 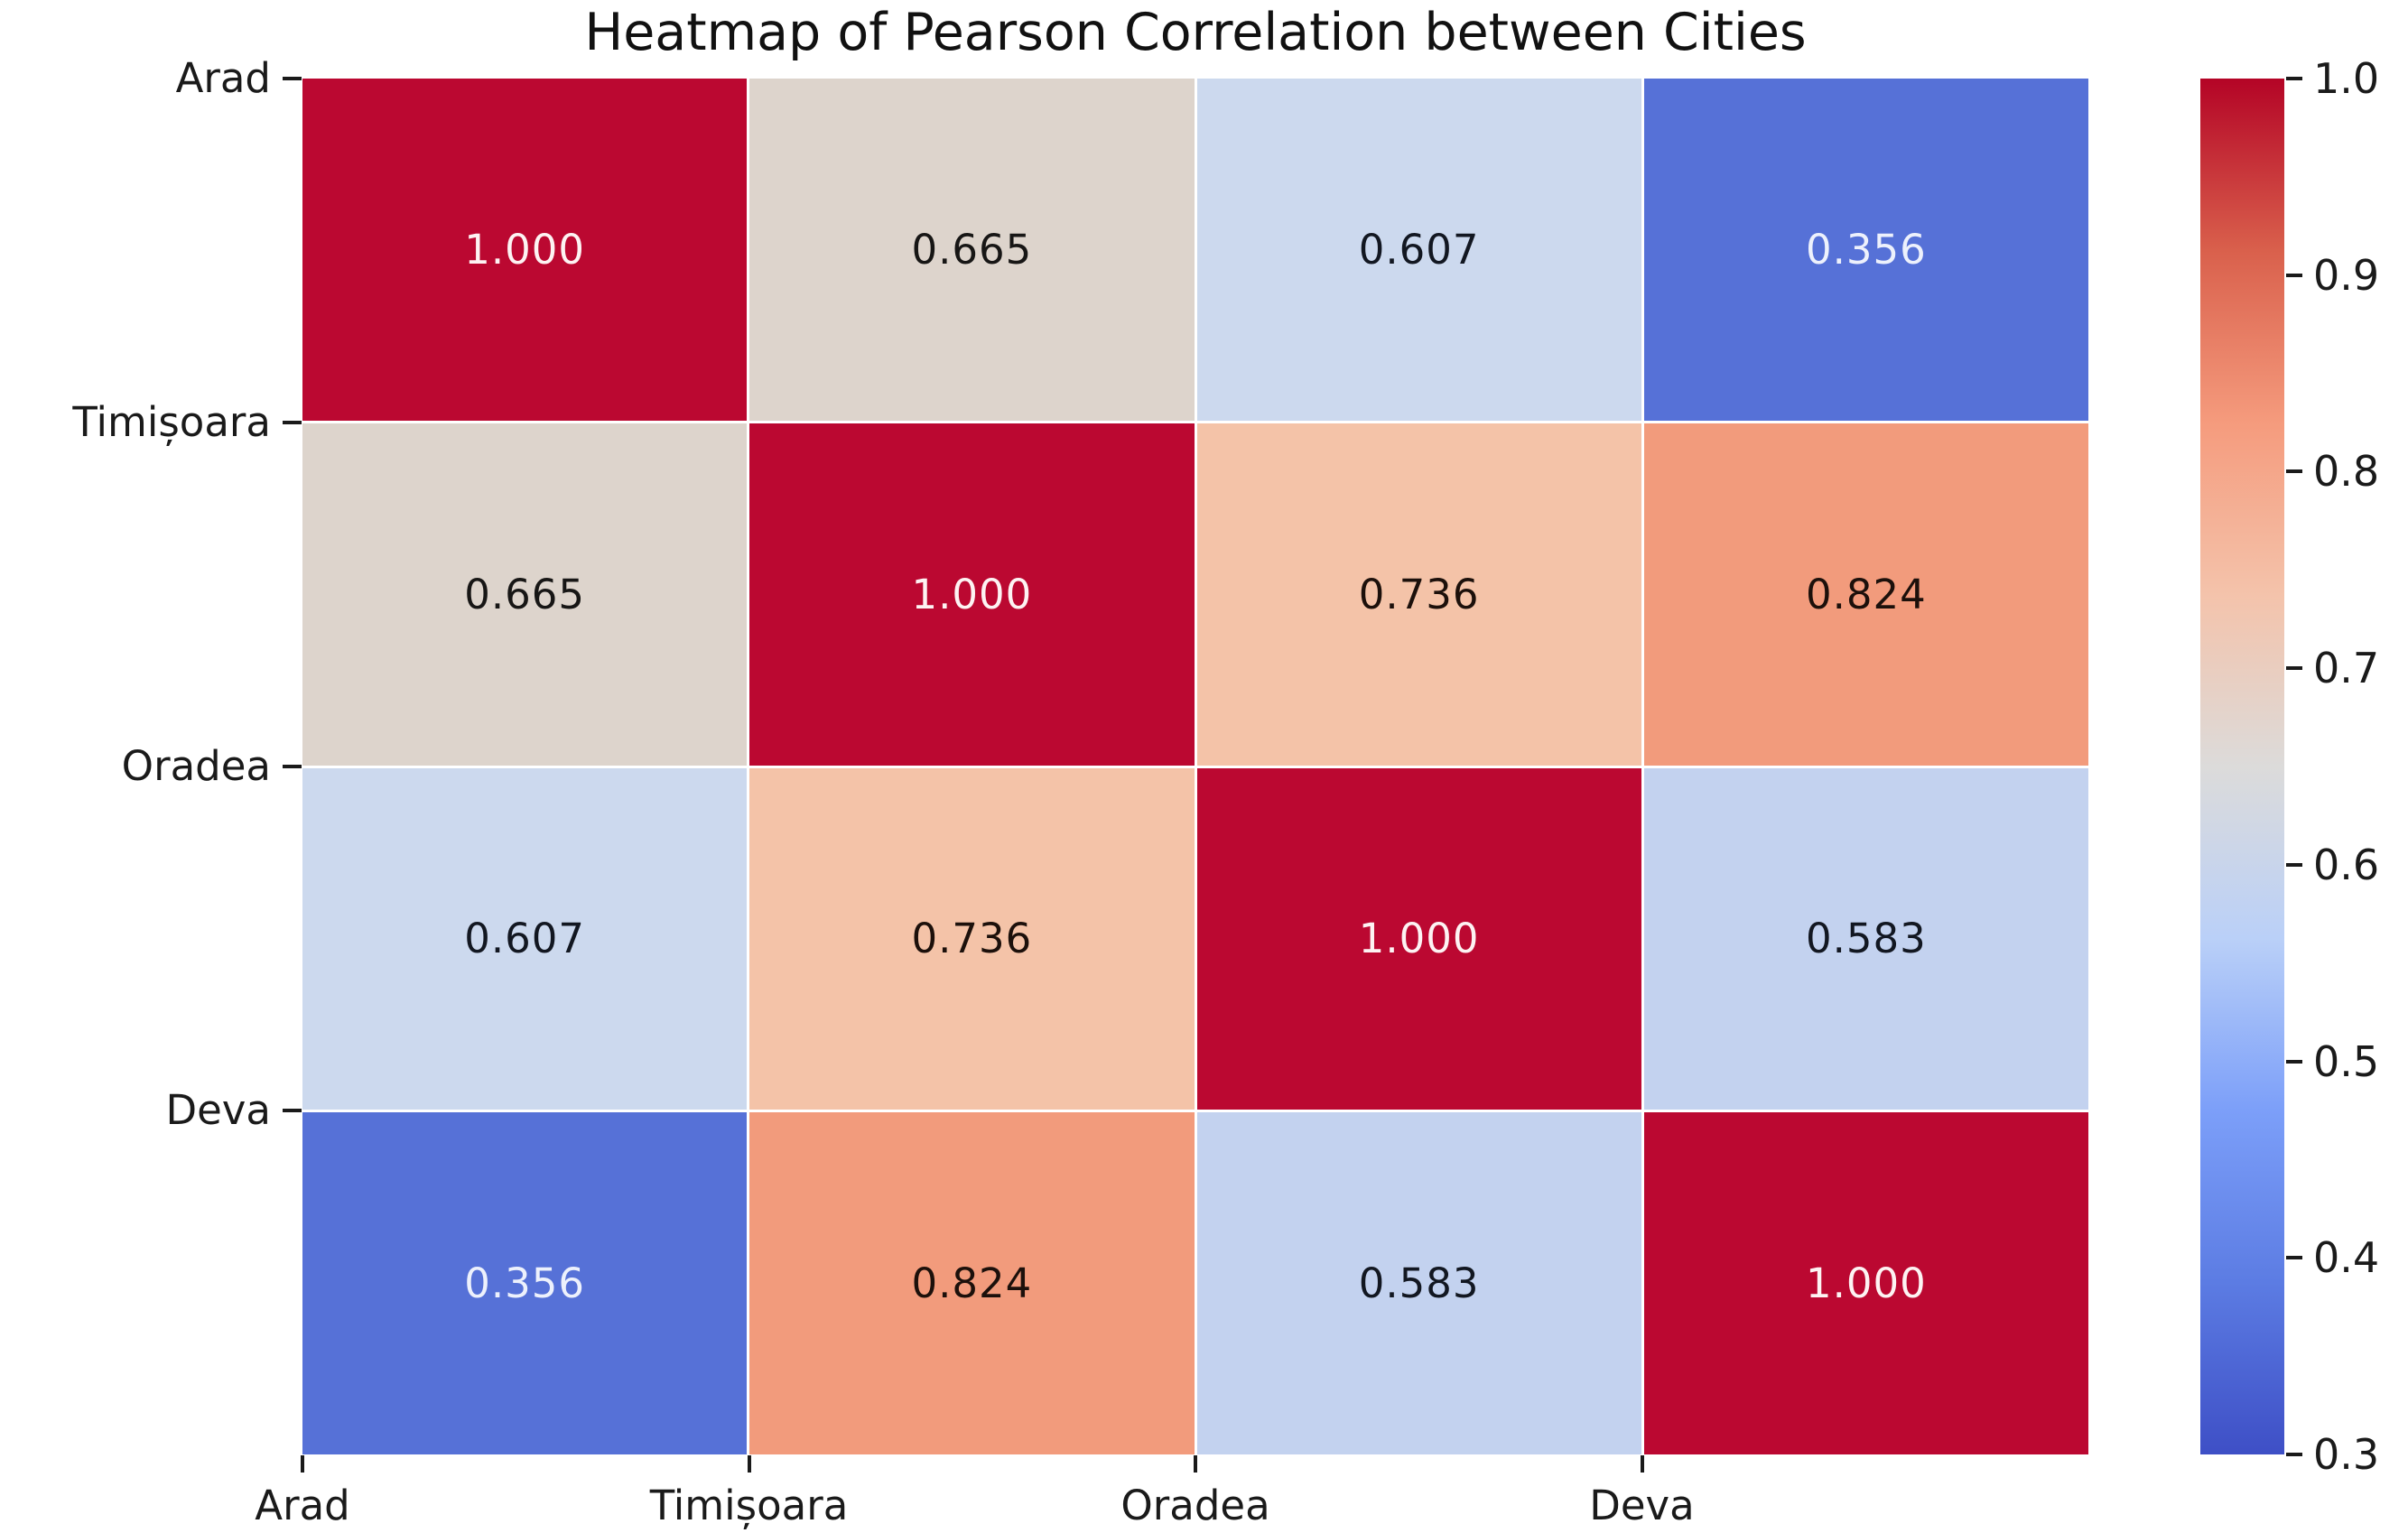 I want to click on heatmap-cell-Deva-Arad: 0.356, so click(x=525, y=1283).